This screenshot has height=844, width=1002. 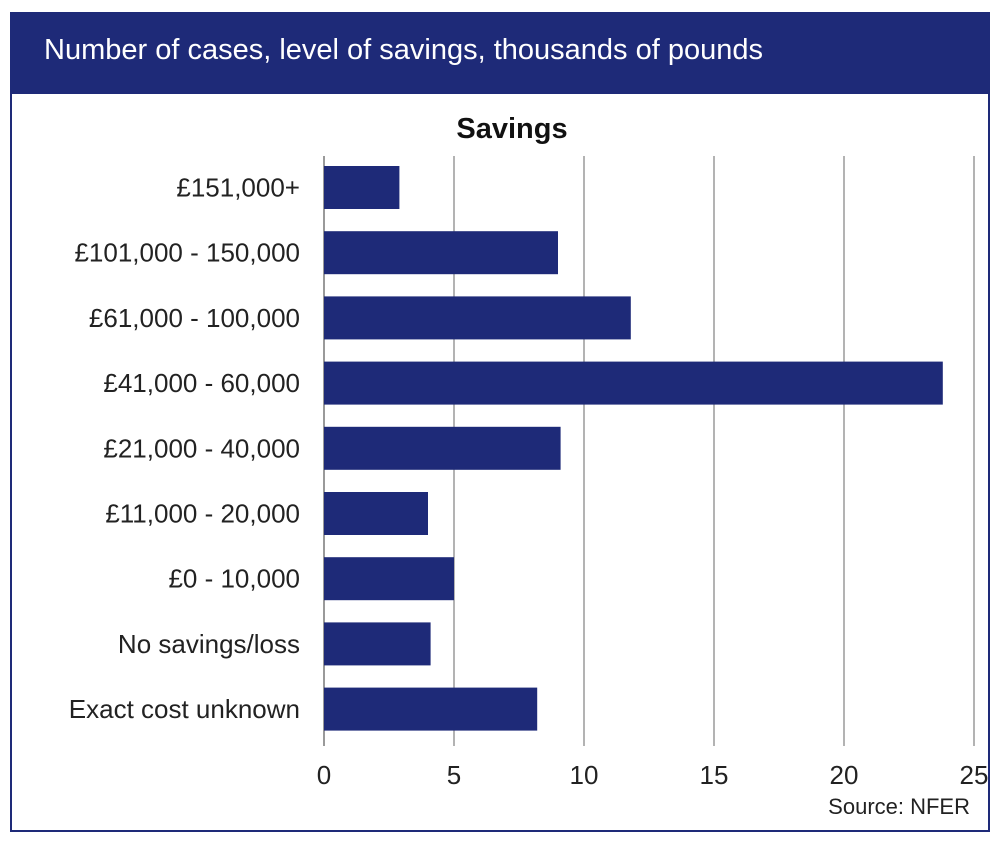 What do you see at coordinates (899, 806) in the screenshot?
I see `source-note: Source: NFER` at bounding box center [899, 806].